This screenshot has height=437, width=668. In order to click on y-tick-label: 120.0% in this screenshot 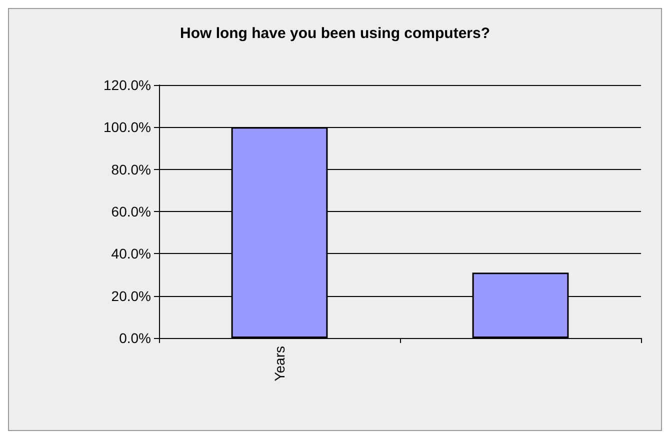, I will do `click(127, 85)`.